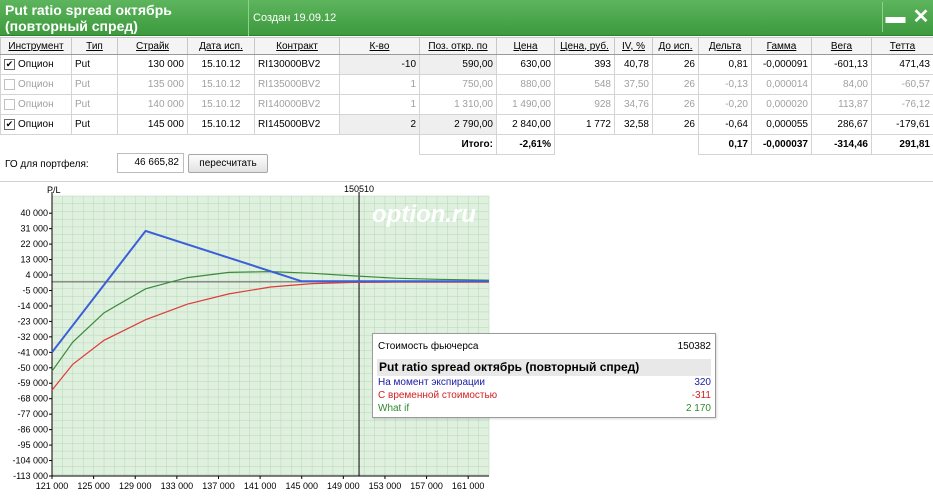 The image size is (933, 500). I want to click on recalculate-button: пересчитать, so click(228, 163).